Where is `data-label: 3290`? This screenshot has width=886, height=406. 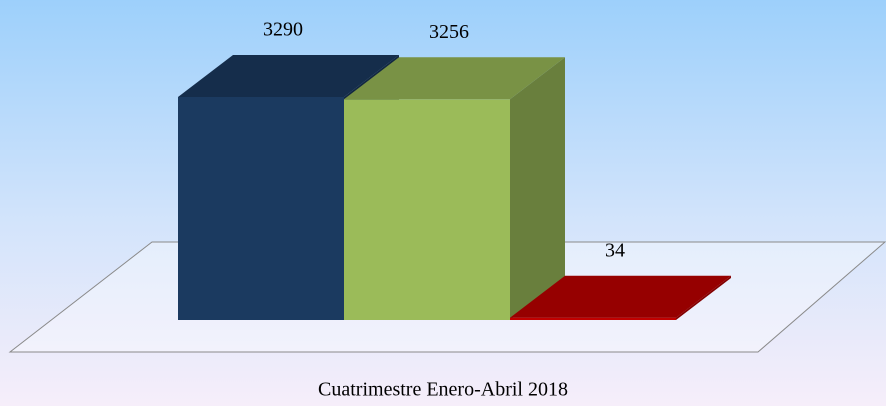 data-label: 3290 is located at coordinates (283, 30).